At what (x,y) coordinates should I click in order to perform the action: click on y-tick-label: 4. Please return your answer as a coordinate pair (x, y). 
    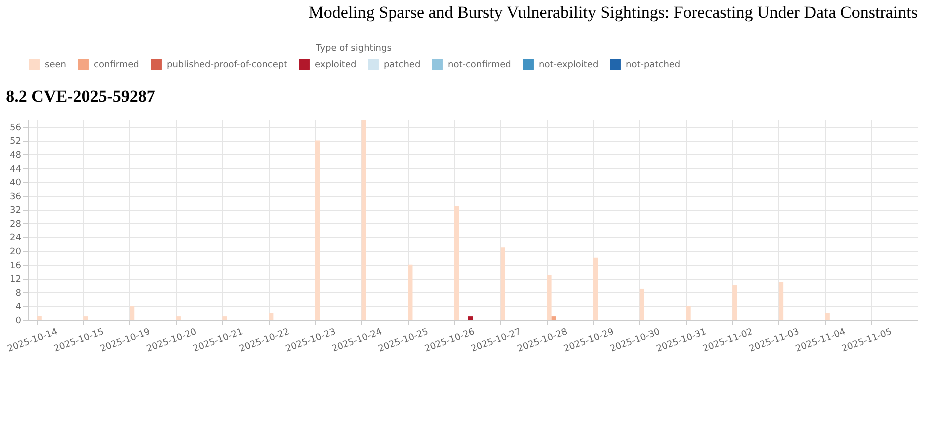
    Looking at the image, I should click on (19, 307).